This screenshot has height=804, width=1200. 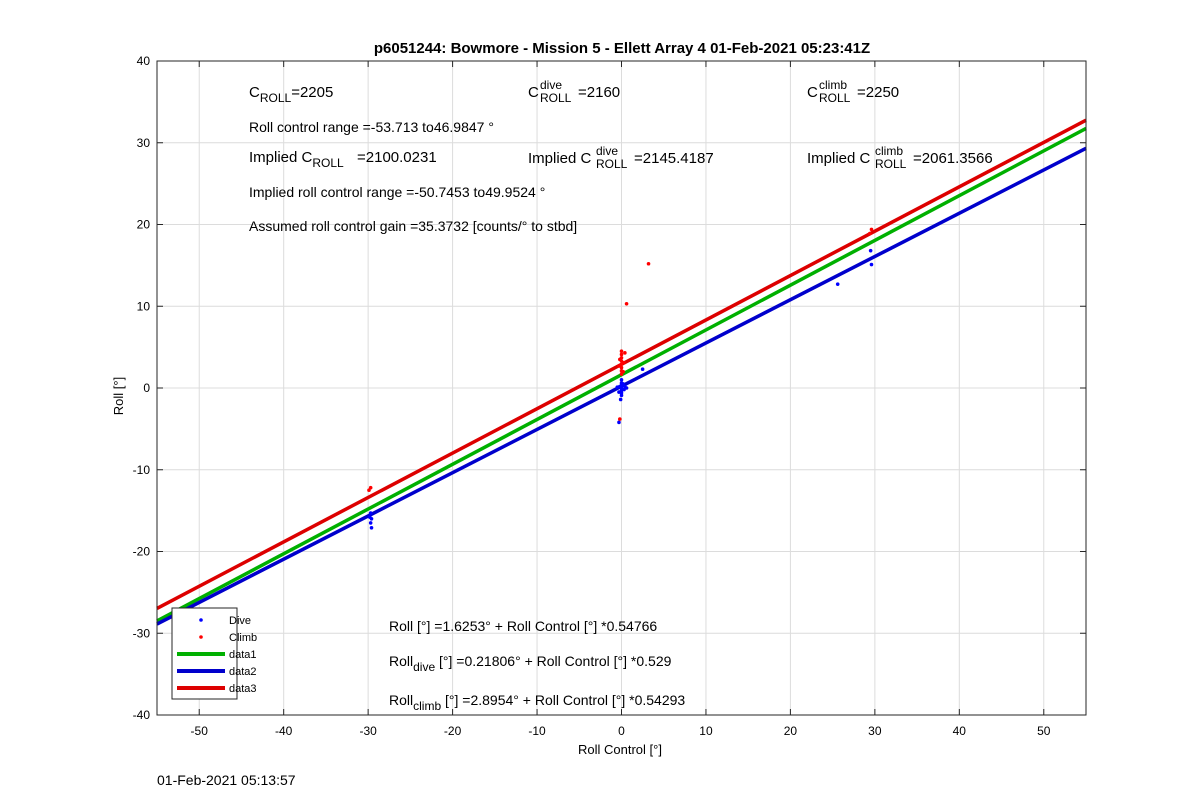 What do you see at coordinates (371, 127) in the screenshot?
I see `annotation-roll-control-range: Roll control range =-53.713 to46.9847 °` at bounding box center [371, 127].